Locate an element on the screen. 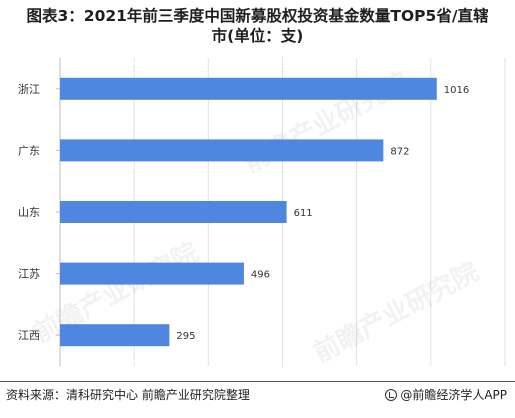 The height and width of the screenshot is (418, 515). category-label: 广东 is located at coordinates (29, 150).